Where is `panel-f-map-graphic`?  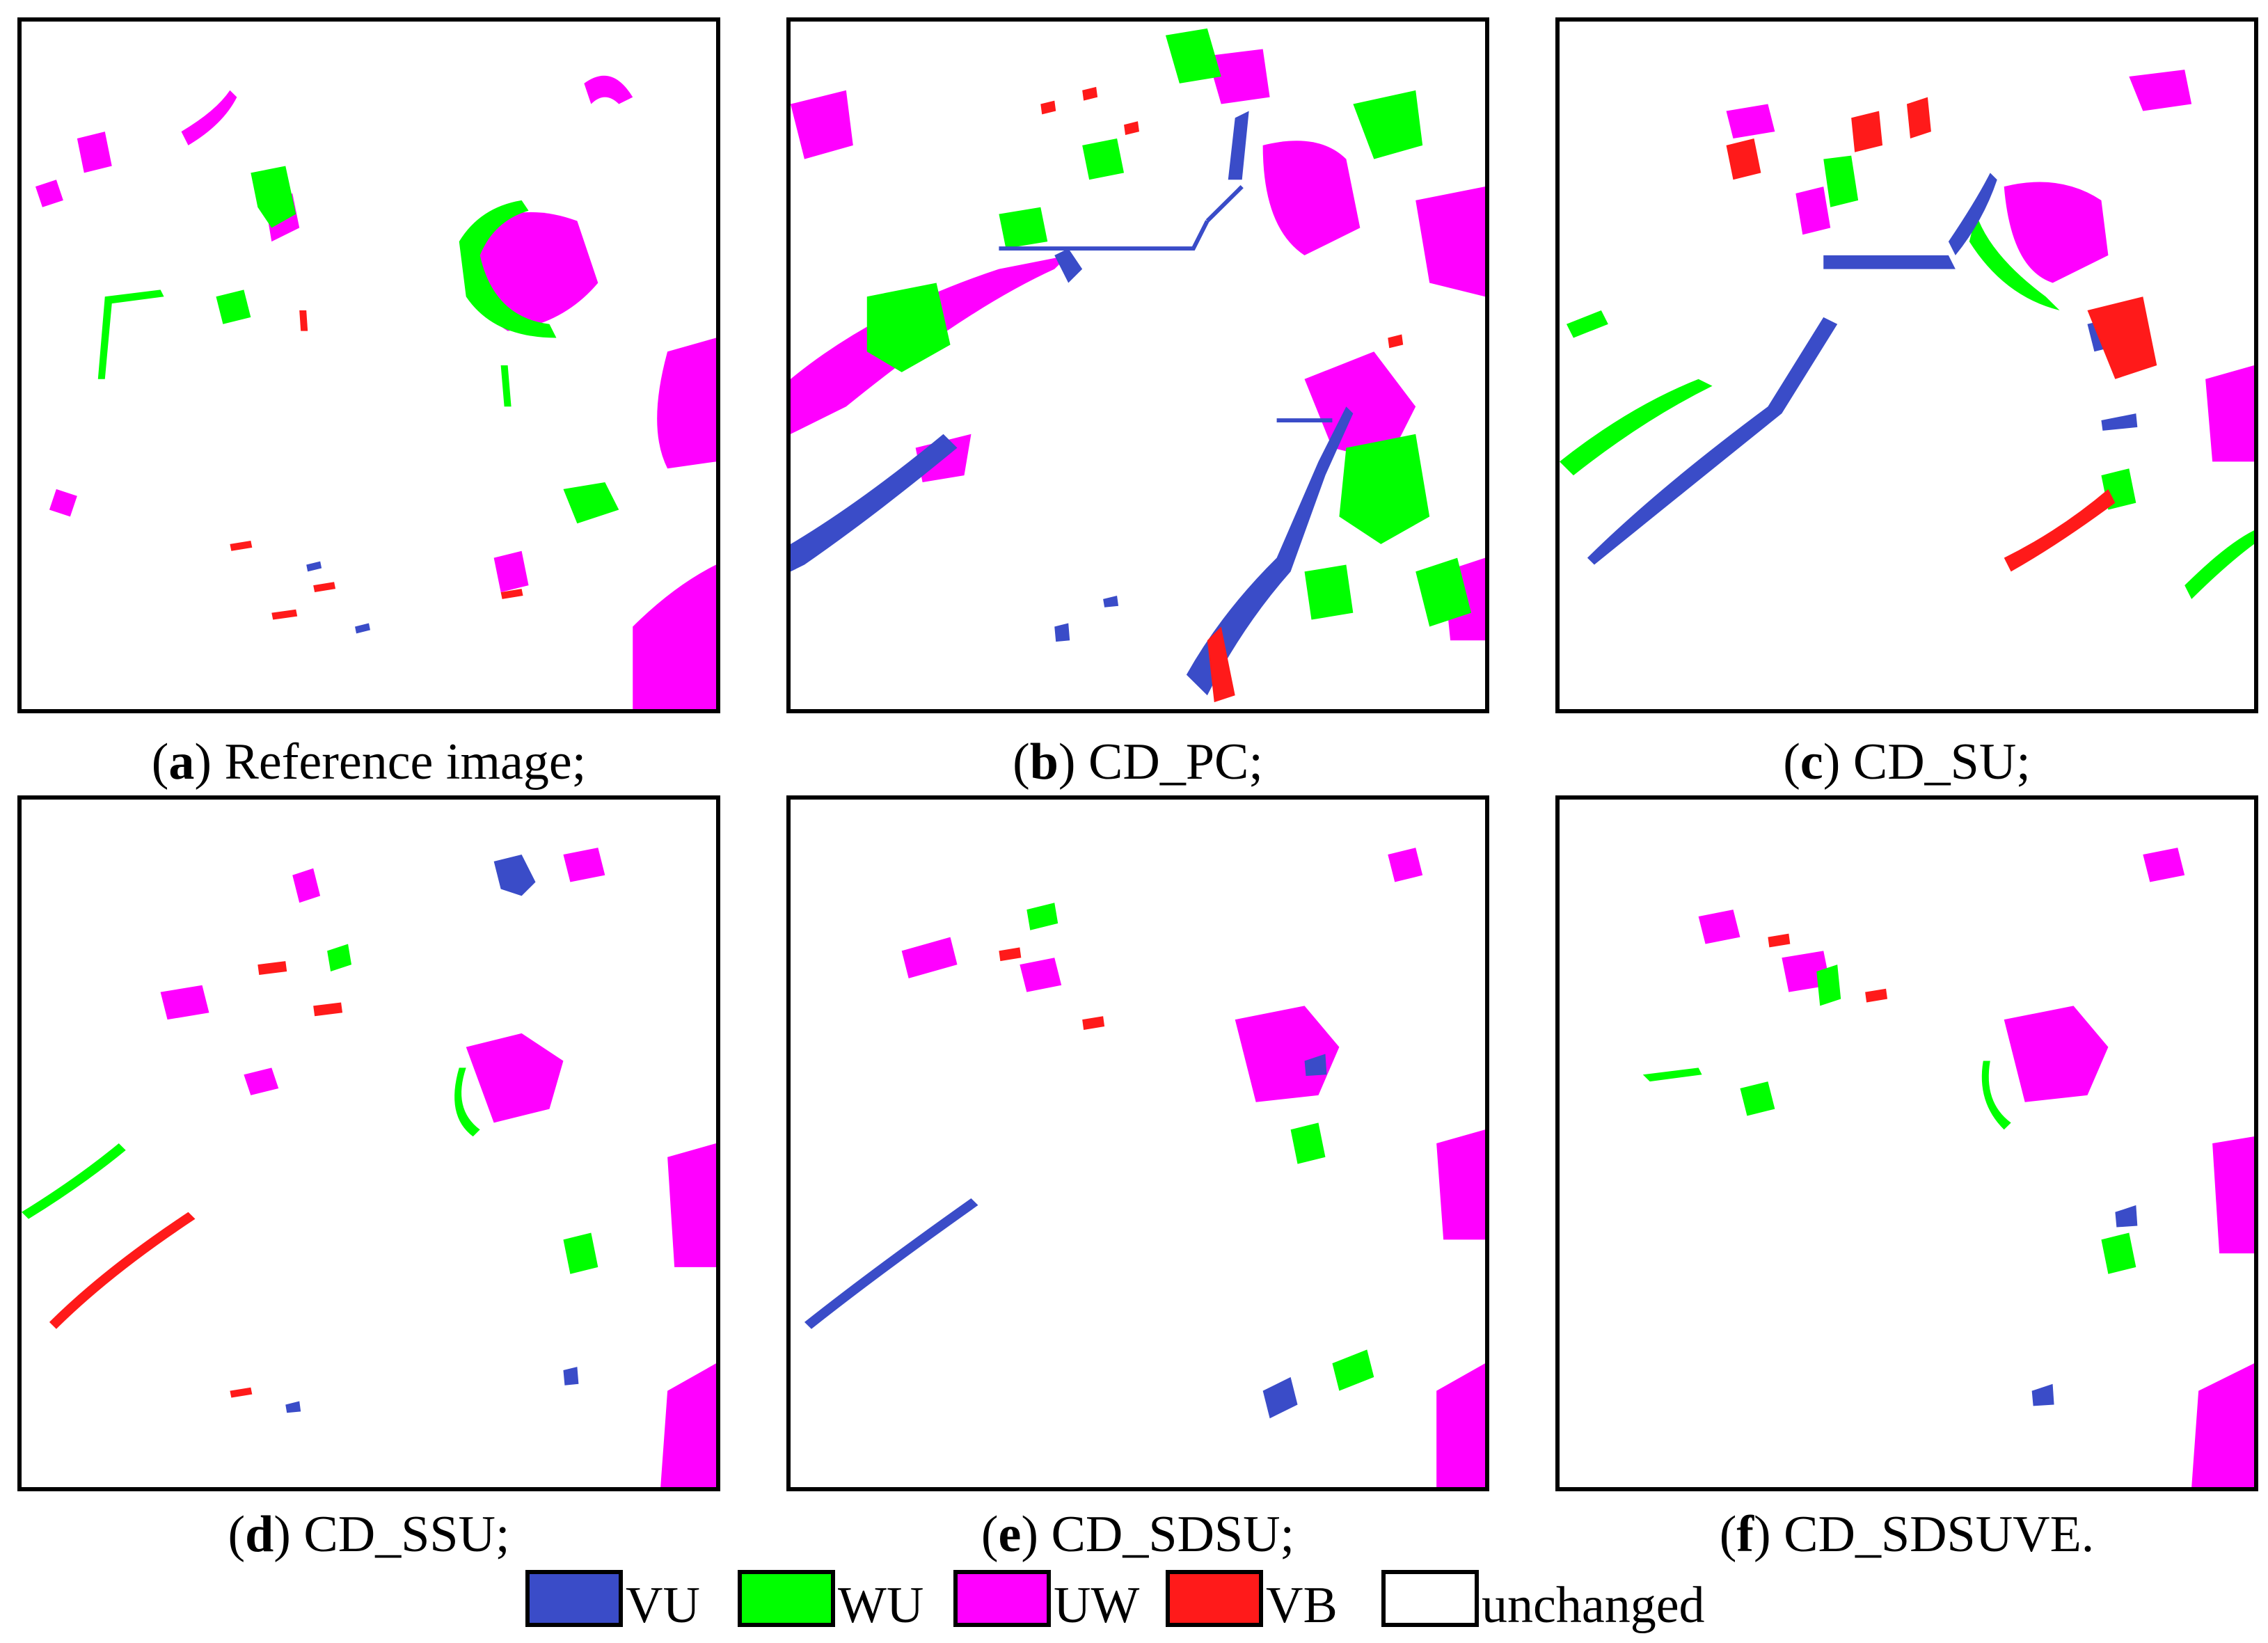 panel-f-map-graphic is located at coordinates (1948, 1167).